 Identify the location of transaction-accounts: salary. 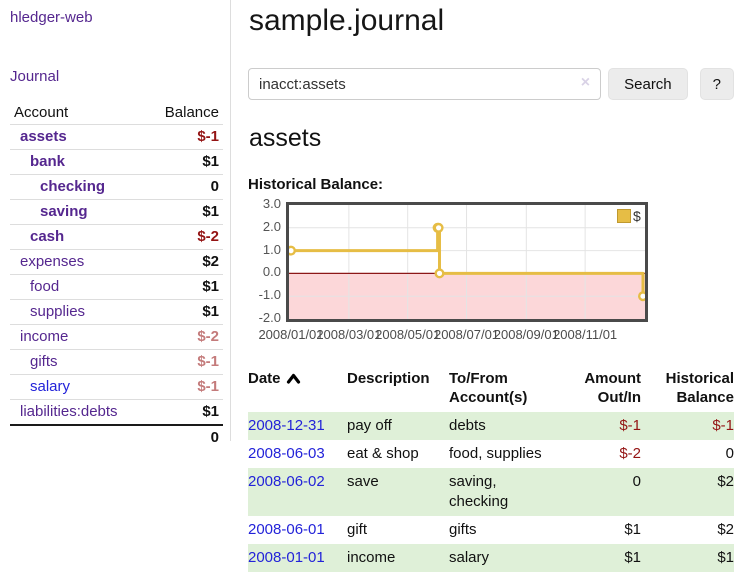
(469, 557).